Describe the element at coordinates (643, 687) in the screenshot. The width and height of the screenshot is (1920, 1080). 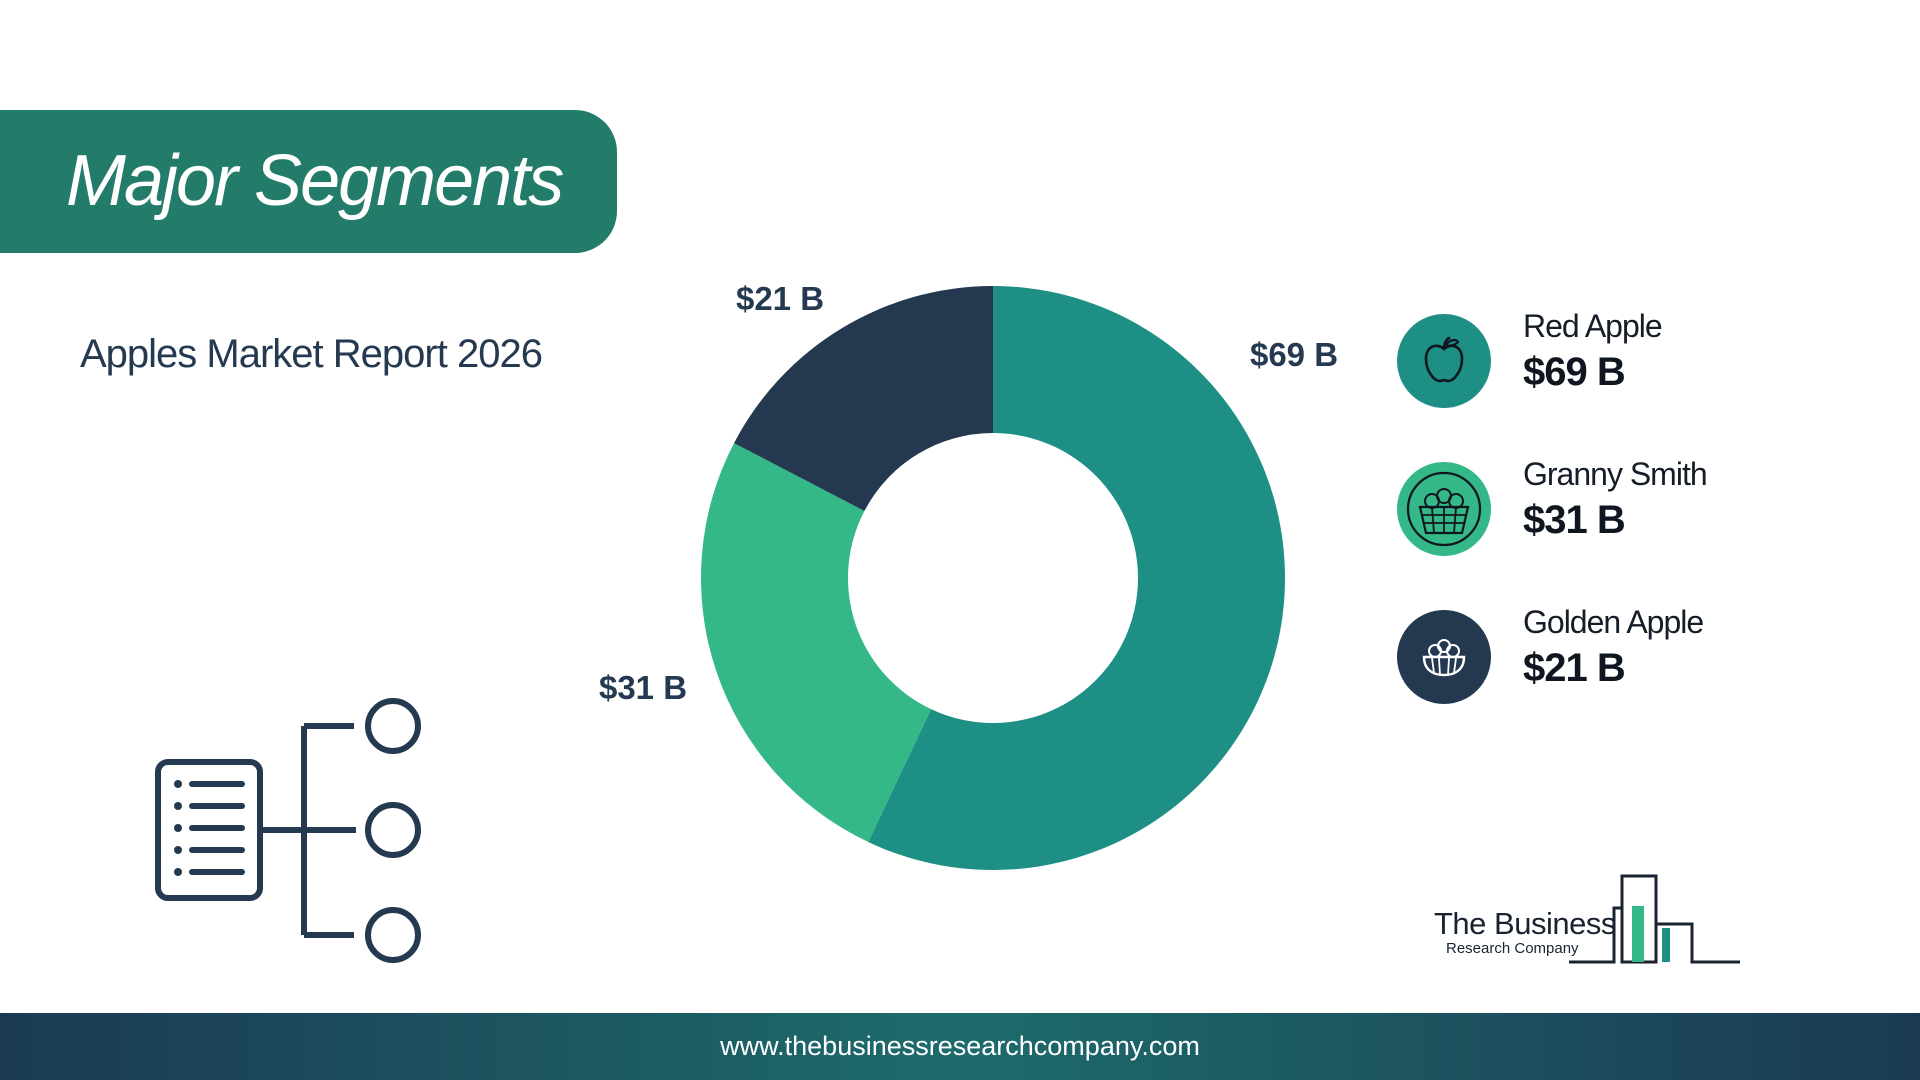
I see `data-label-granny-smith: $31 B` at that location.